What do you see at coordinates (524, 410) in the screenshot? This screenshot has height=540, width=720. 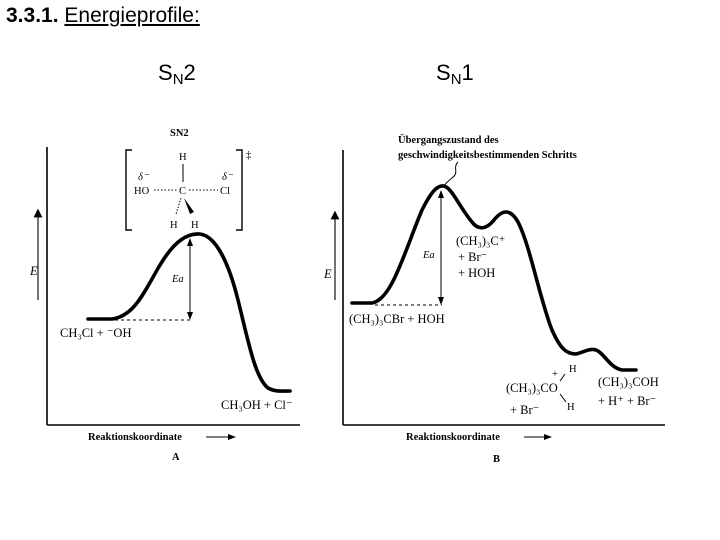 I see `oxonium-bromide: + Br⁻` at bounding box center [524, 410].